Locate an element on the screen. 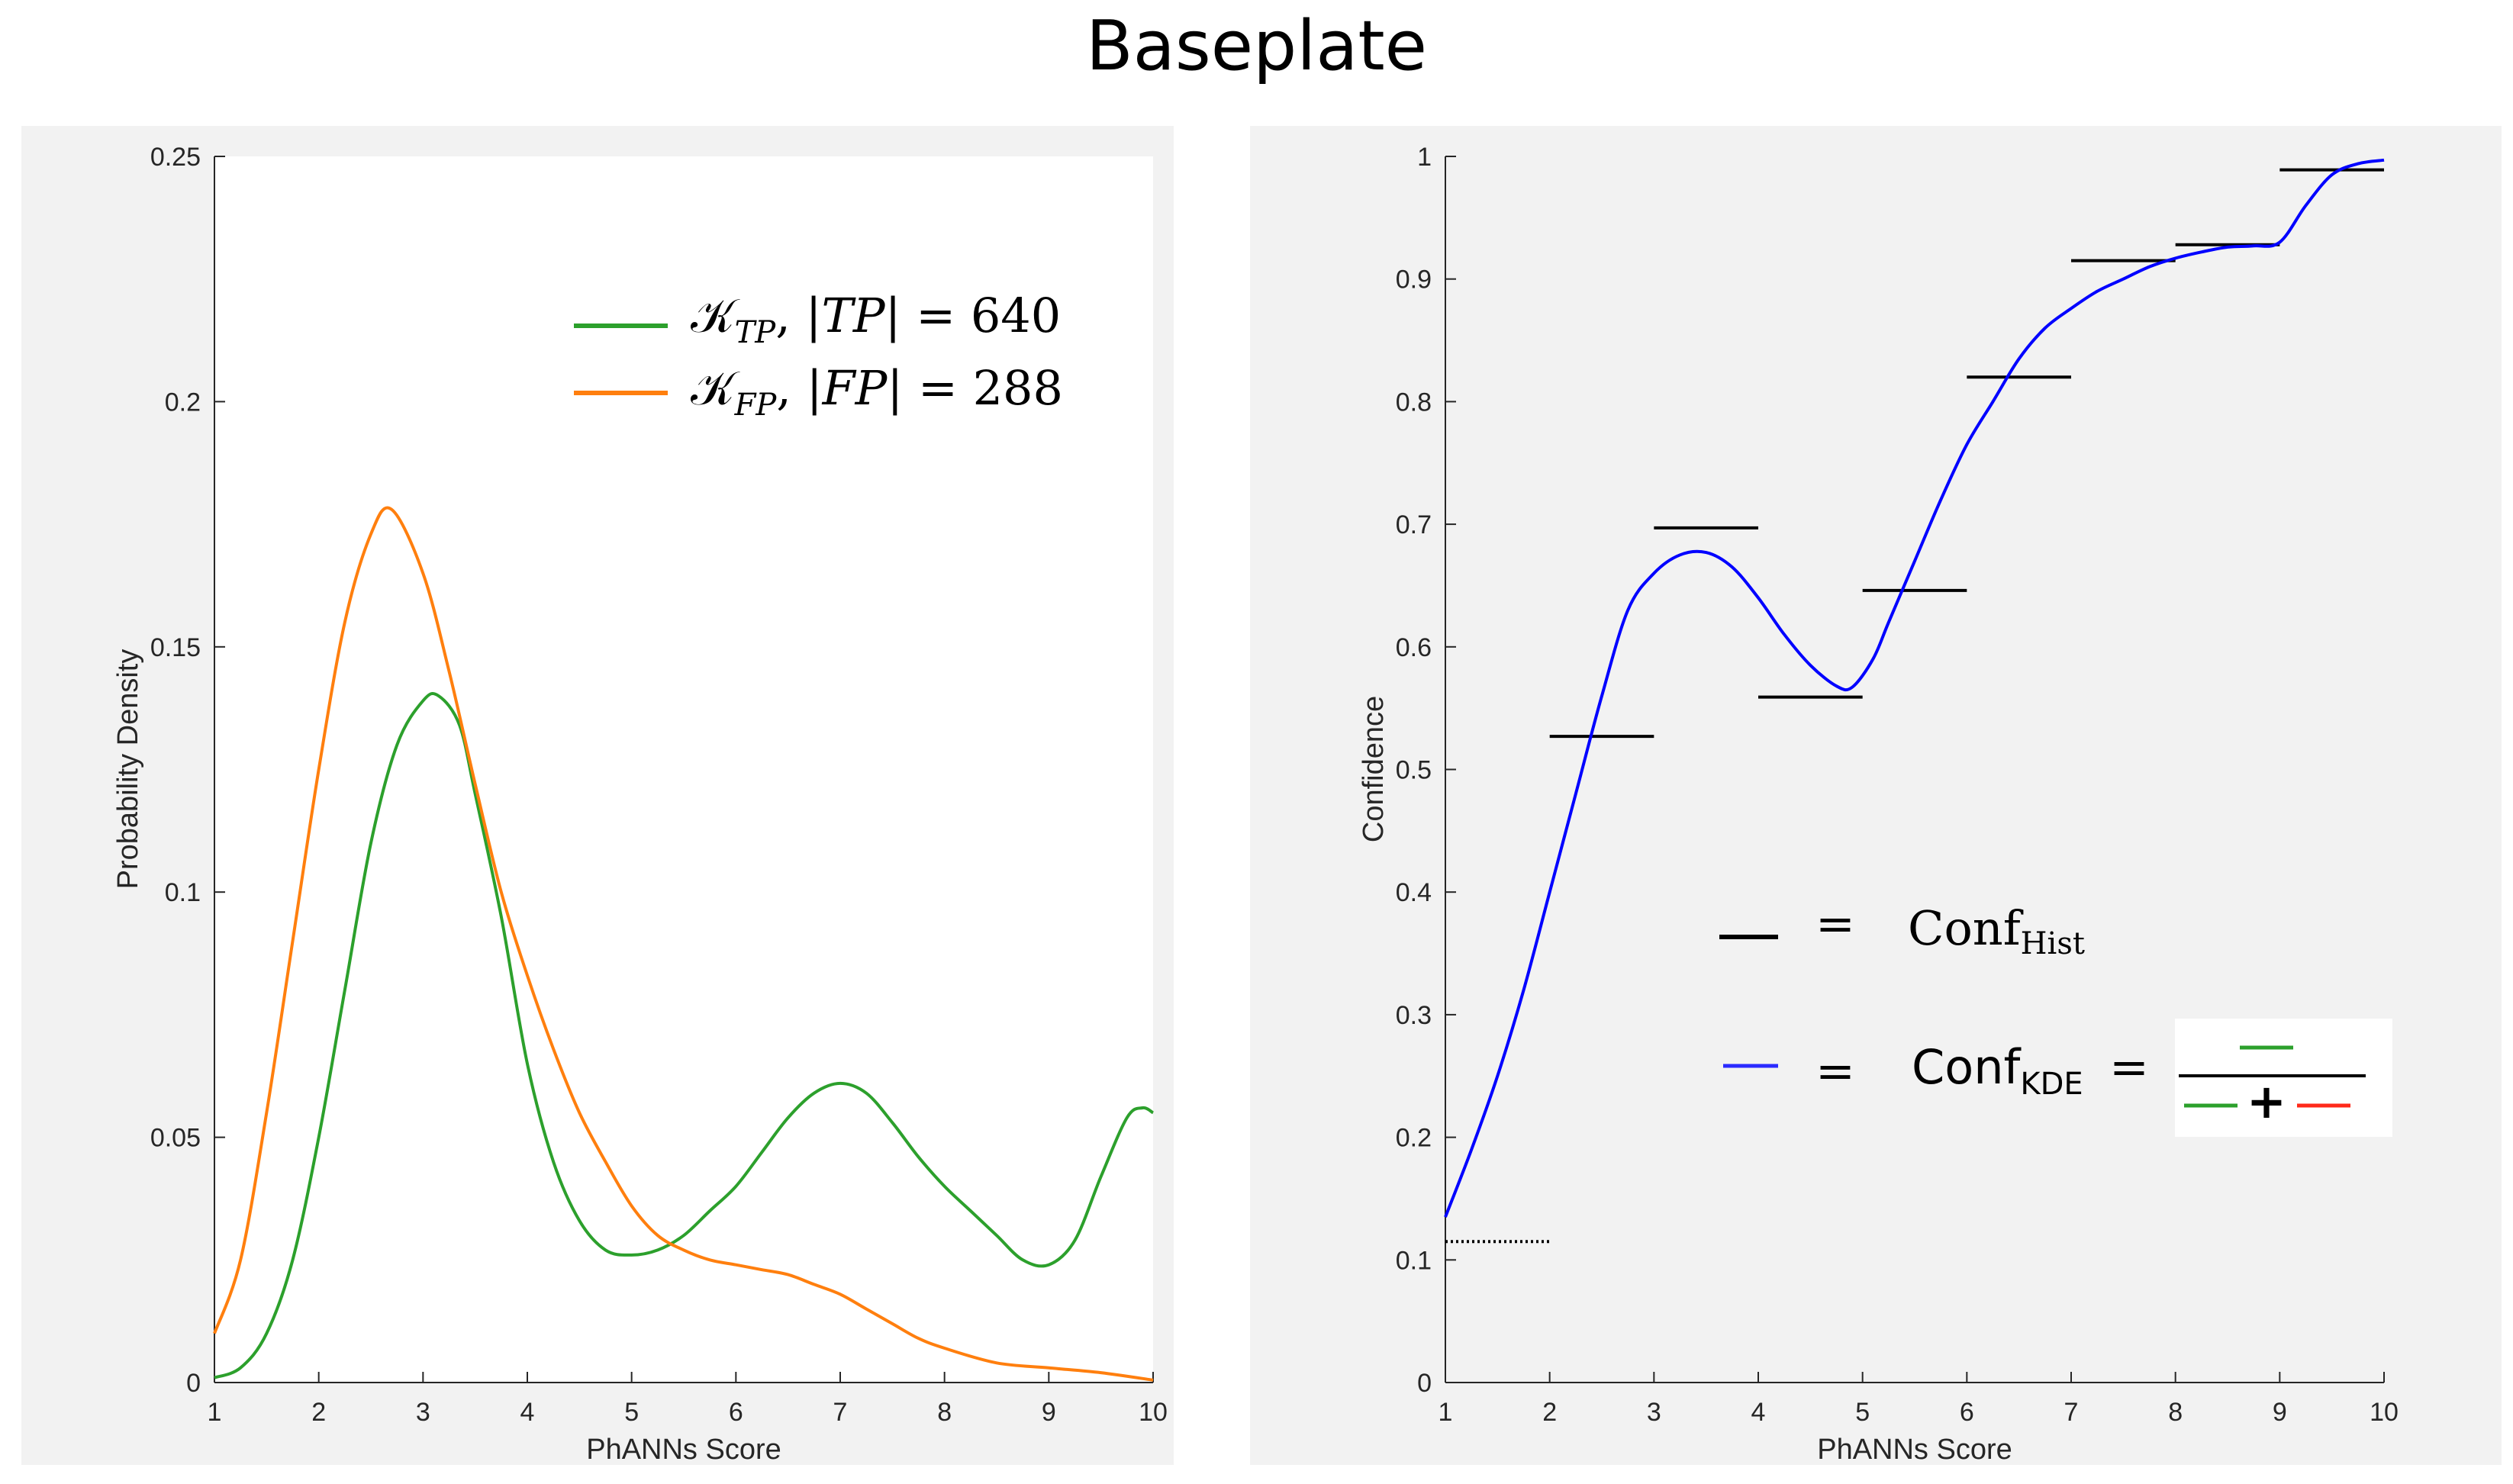 The image size is (2513, 1484). legend-hist-equals: = is located at coordinates (1835, 923).